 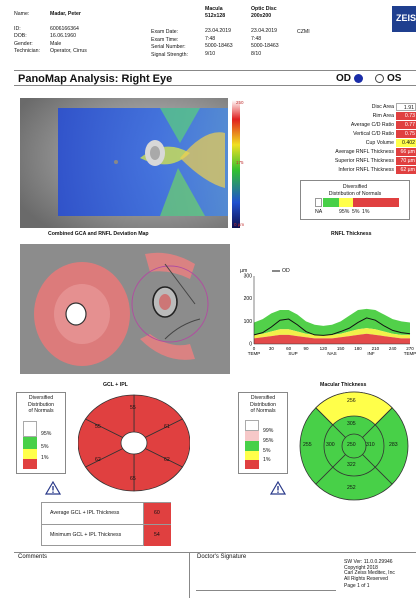 What do you see at coordinates (366, 169) in the screenshot?
I see `stat-label: Inferior RNFL Thickness` at bounding box center [366, 169].